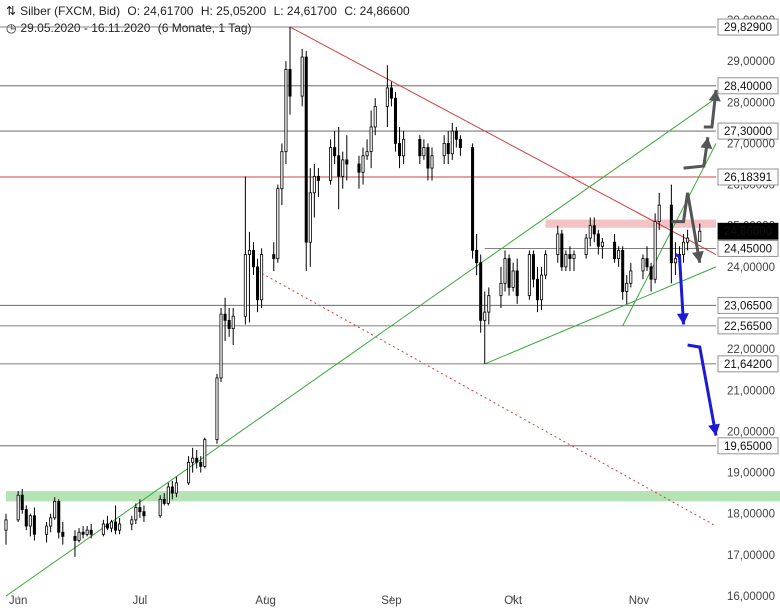 This screenshot has width=780, height=610. I want to click on y-tick-label: 24,00000, so click(751, 268).